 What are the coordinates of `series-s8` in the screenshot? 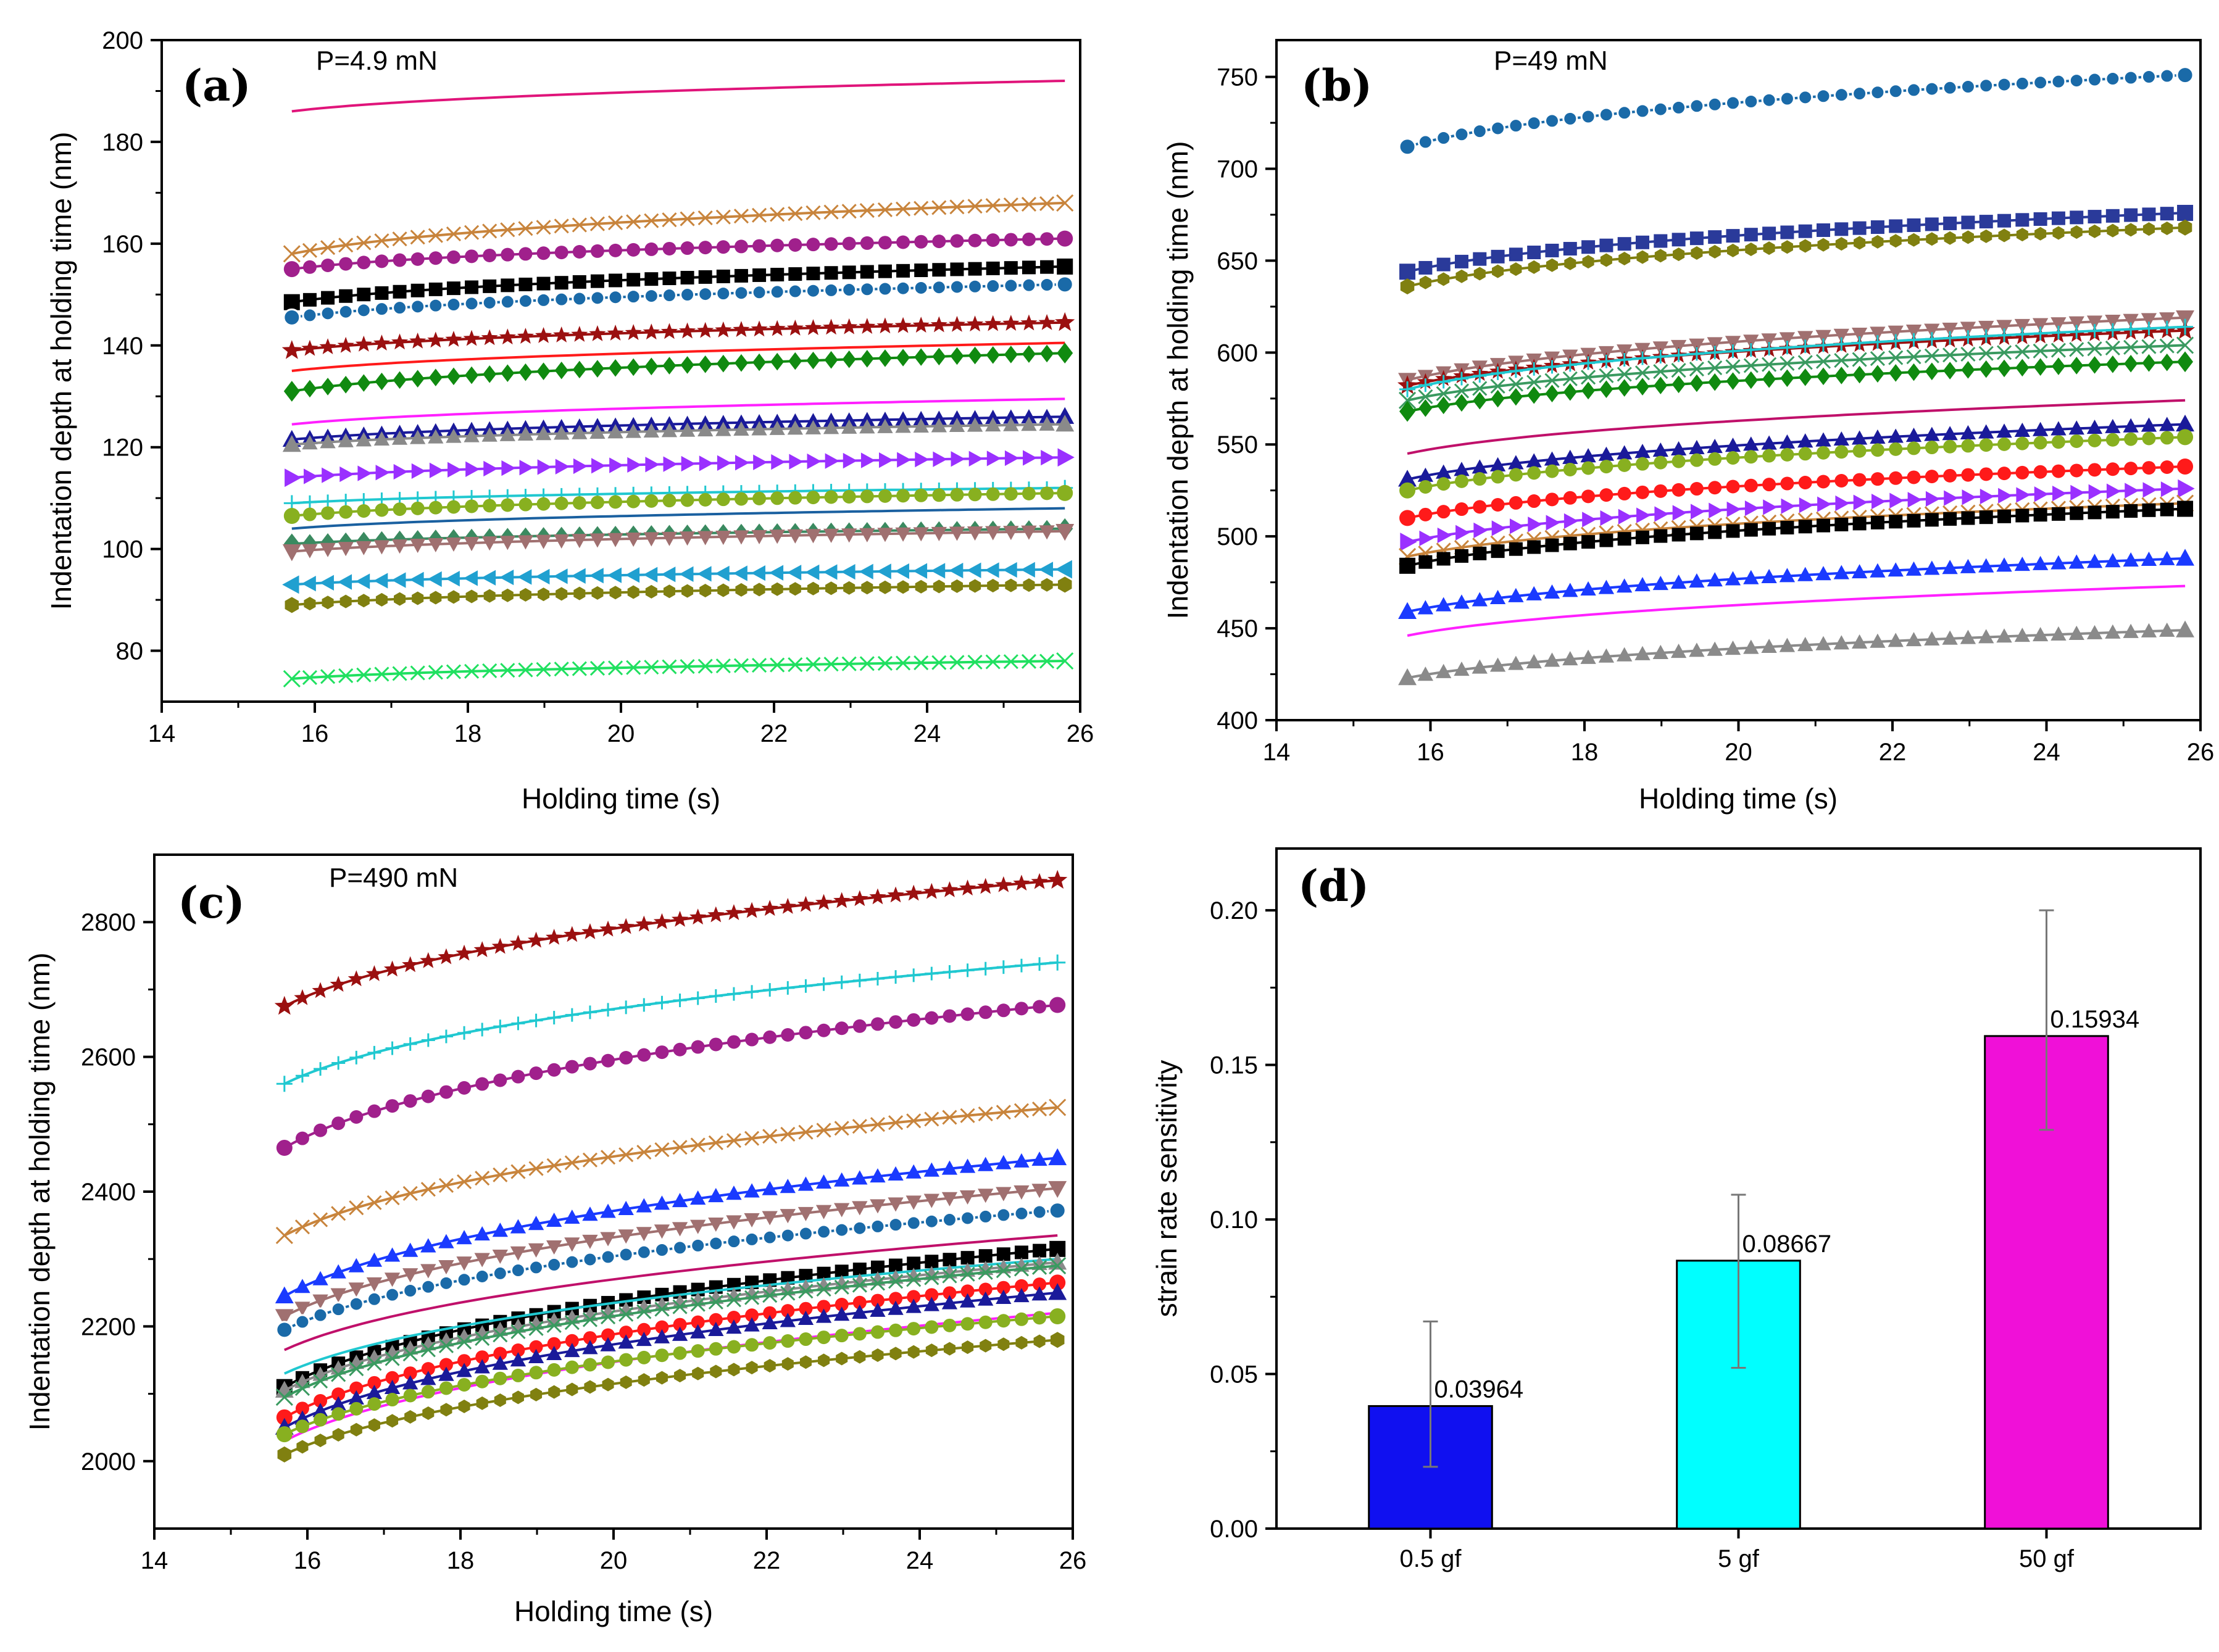 It's located at (1796, 387).